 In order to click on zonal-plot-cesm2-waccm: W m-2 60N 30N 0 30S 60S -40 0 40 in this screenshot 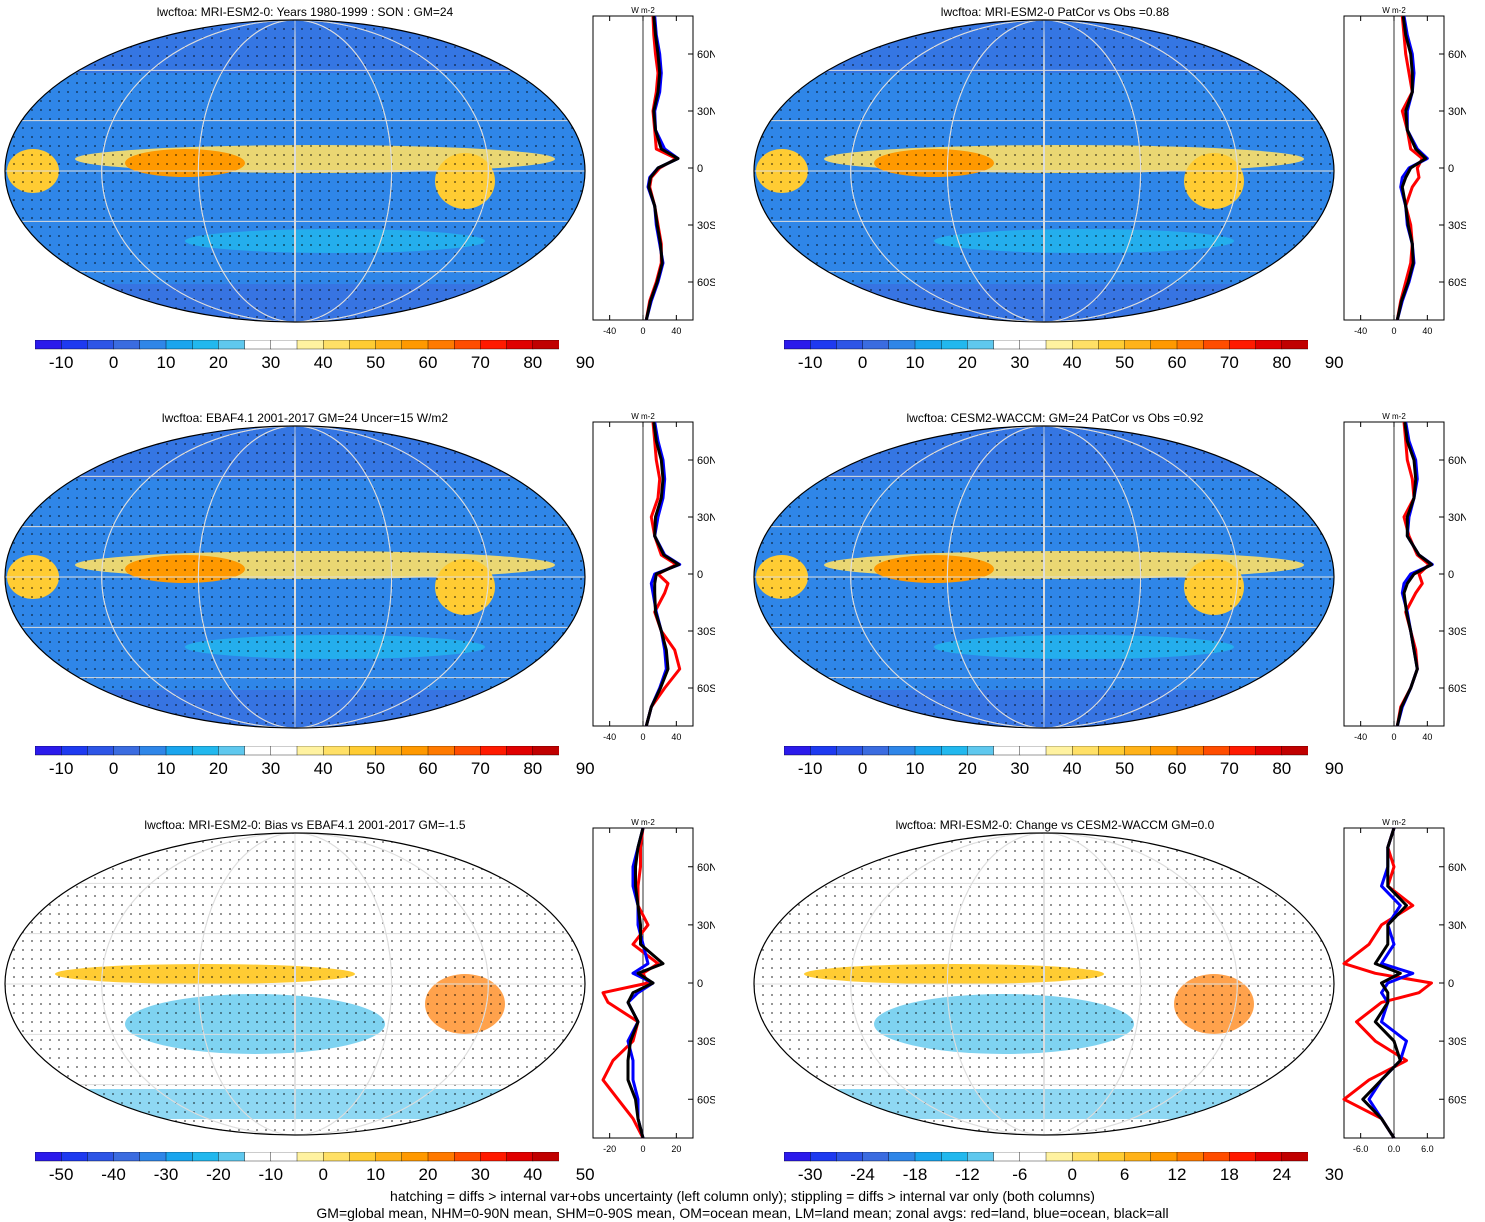, I will do `click(1404, 577)`.